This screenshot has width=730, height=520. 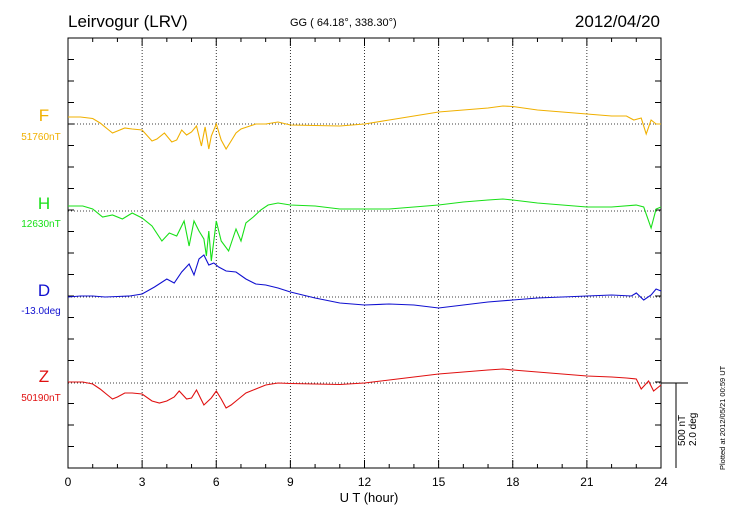 What do you see at coordinates (722, 417) in the screenshot?
I see `plotted-timestamp: Plotted at 2012/05/21 00:59 UT` at bounding box center [722, 417].